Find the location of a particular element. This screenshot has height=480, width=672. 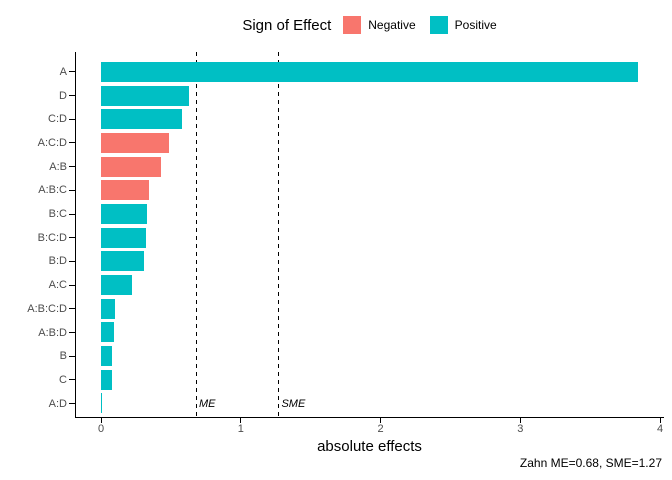

y-axis-label-b: B is located at coordinates (63, 356).